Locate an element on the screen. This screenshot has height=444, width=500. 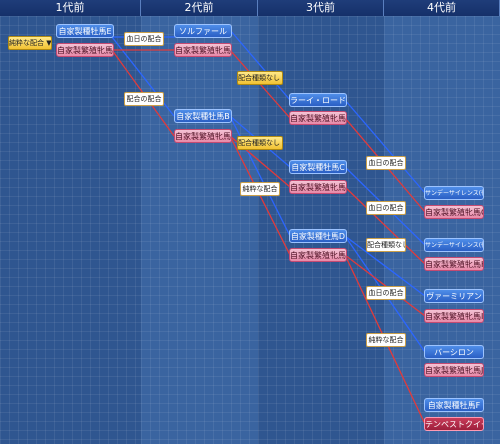
breeding-tag-g2-1: 配合種類なし ▼ is located at coordinates (260, 78).